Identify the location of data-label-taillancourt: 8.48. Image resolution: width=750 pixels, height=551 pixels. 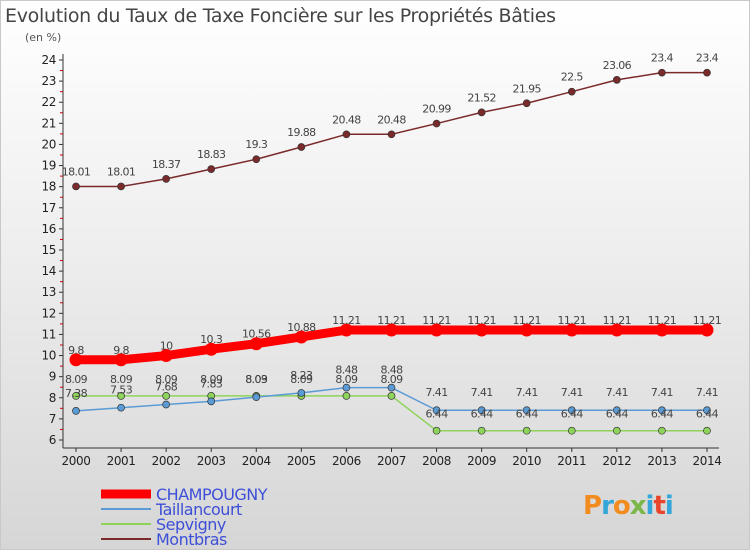
(391, 370).